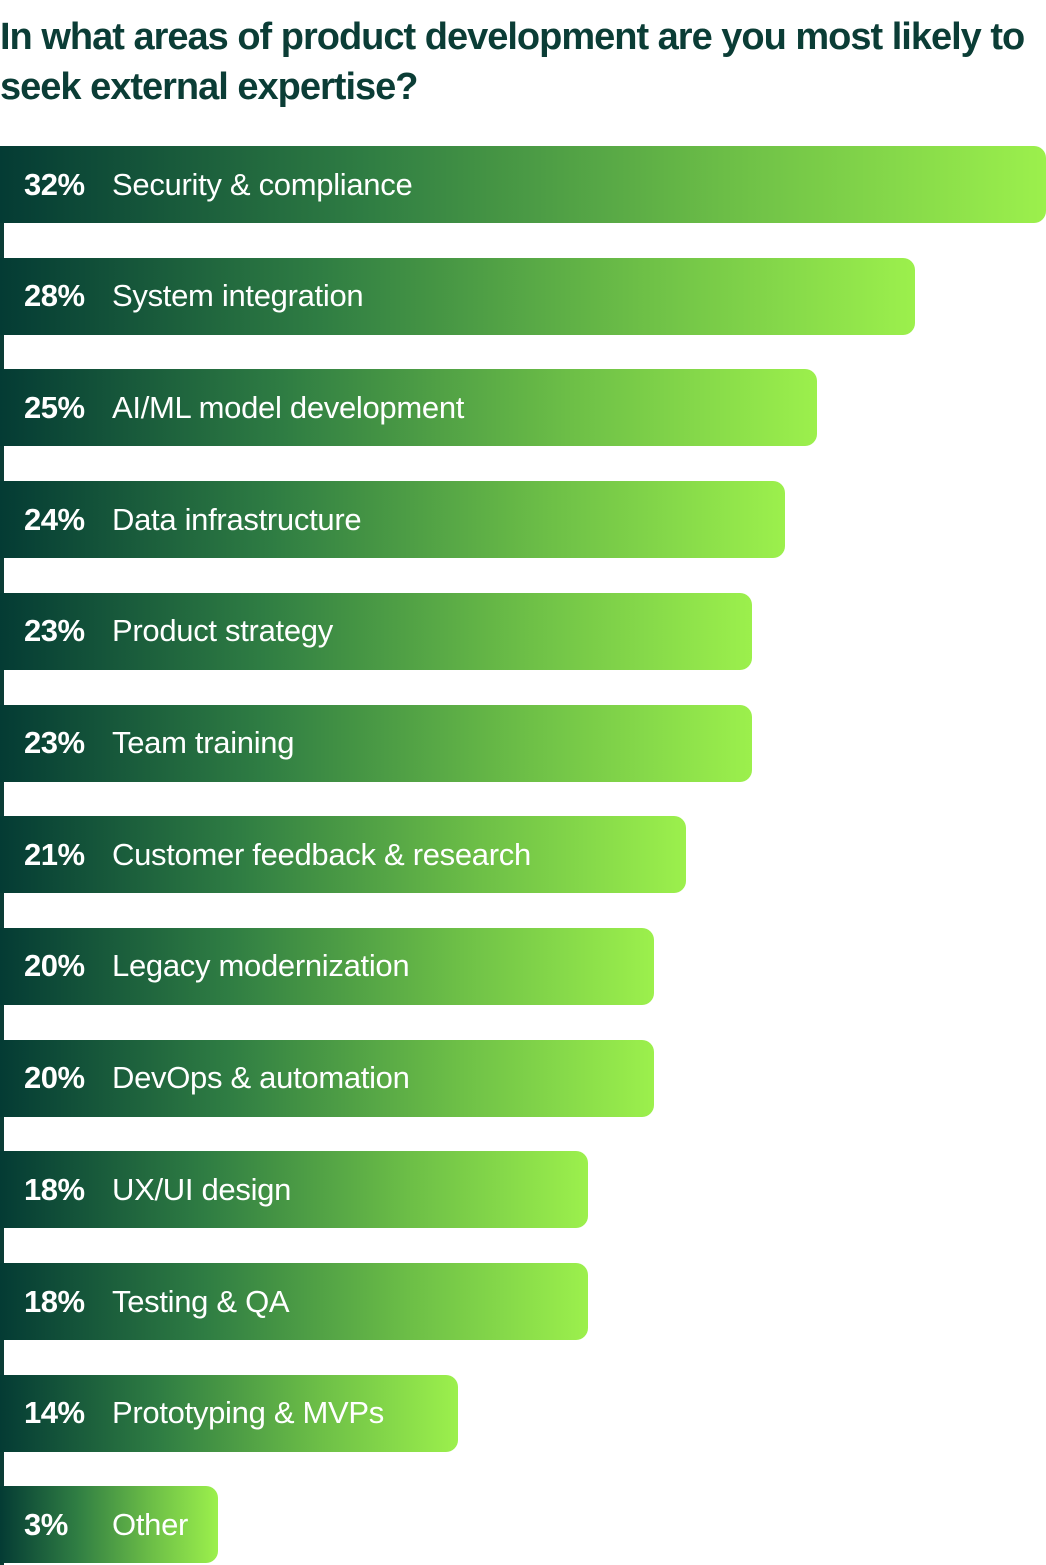 This screenshot has width=1046, height=1565. What do you see at coordinates (54, 1413) in the screenshot?
I see `bar-value-label: 14%` at bounding box center [54, 1413].